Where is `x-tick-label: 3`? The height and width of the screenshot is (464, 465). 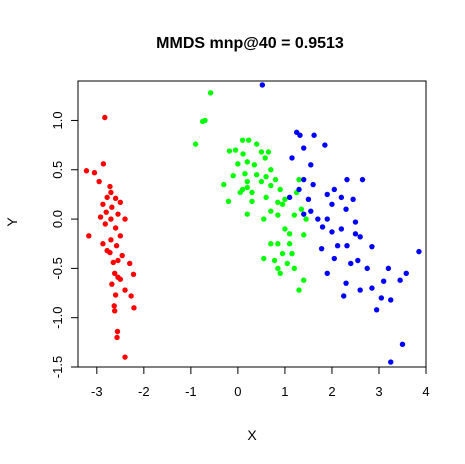
x-tick-label: 3 is located at coordinates (378, 391).